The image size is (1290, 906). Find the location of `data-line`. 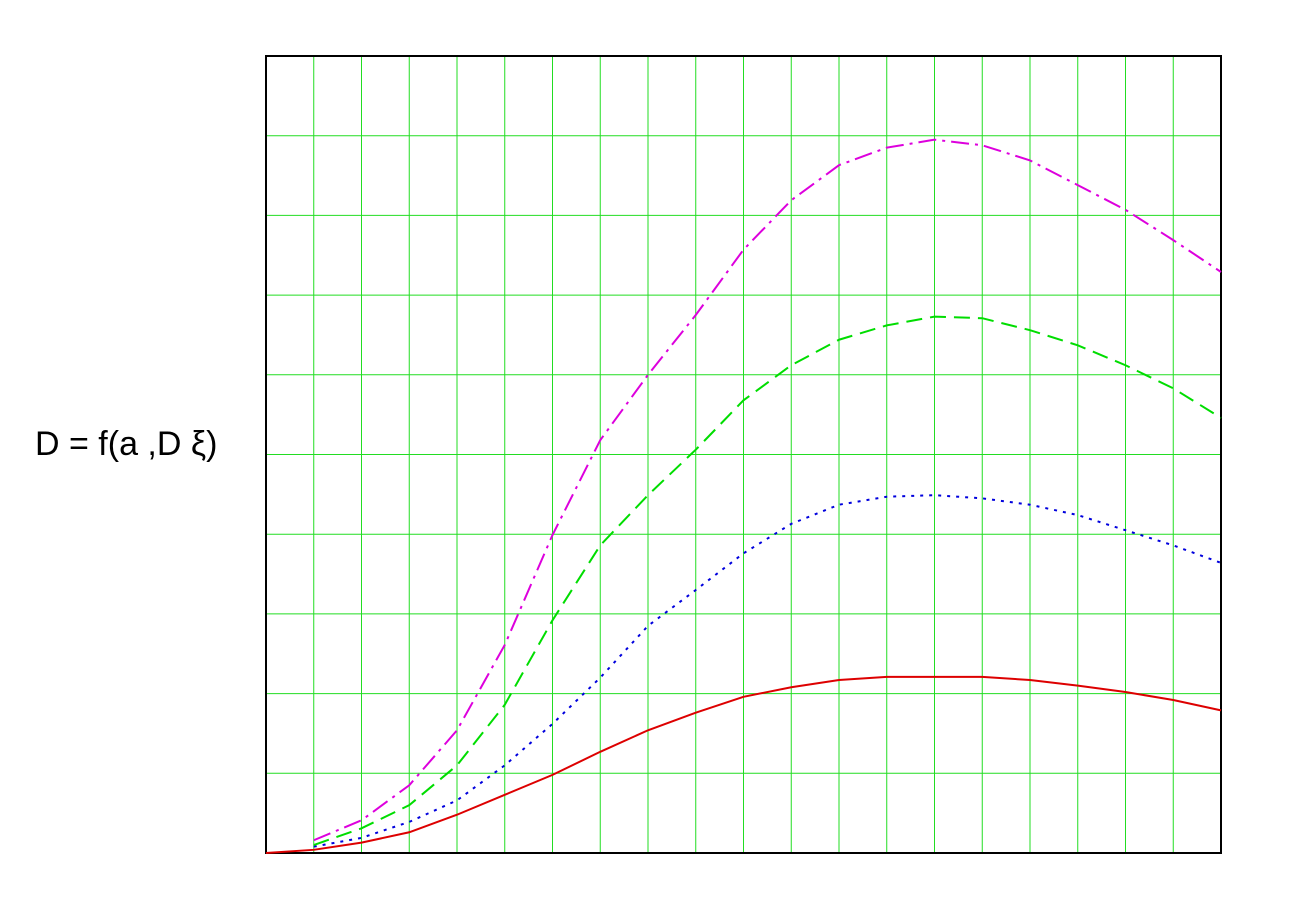

data-line is located at coordinates (743, 764).